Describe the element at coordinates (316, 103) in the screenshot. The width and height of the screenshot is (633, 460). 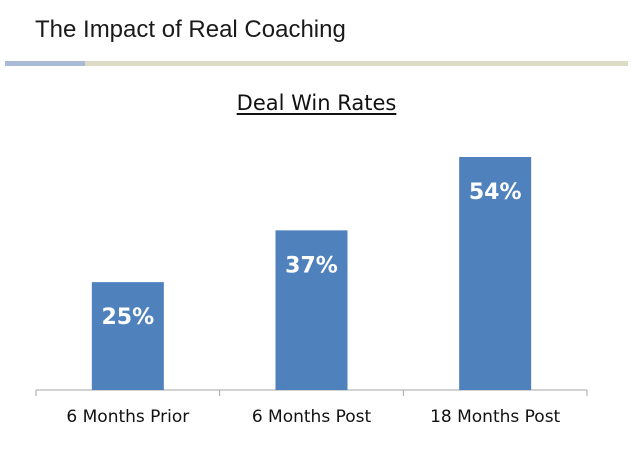
I see `chart-title: Deal Win Rates` at that location.